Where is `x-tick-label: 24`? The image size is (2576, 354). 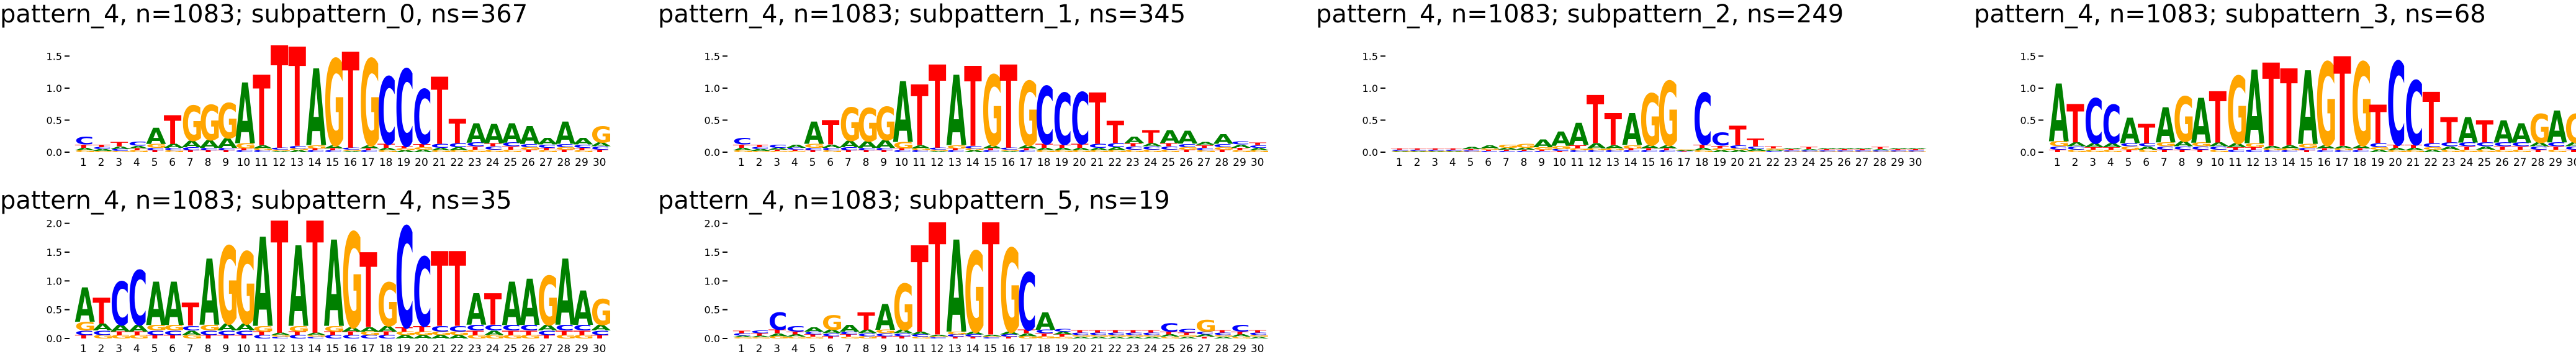 x-tick-label: 24 is located at coordinates (1809, 163).